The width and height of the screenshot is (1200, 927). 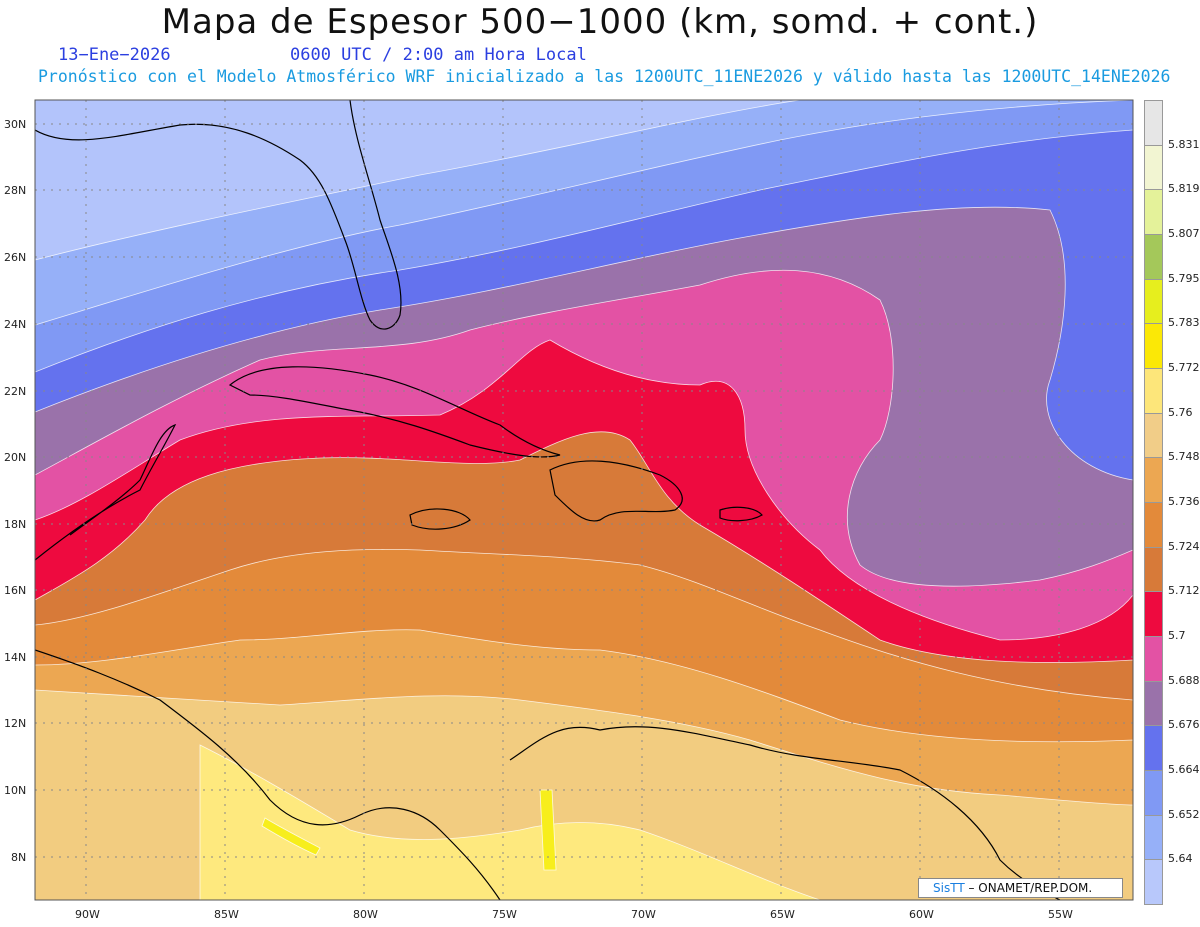 I want to click on legend-label: 5.748, so click(x=1184, y=457).